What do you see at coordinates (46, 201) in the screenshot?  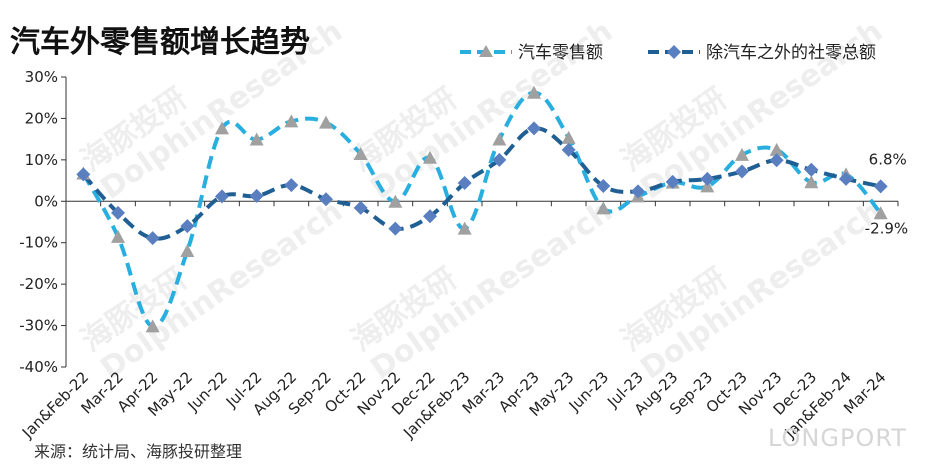 I see `y-tick-label: 0%` at bounding box center [46, 201].